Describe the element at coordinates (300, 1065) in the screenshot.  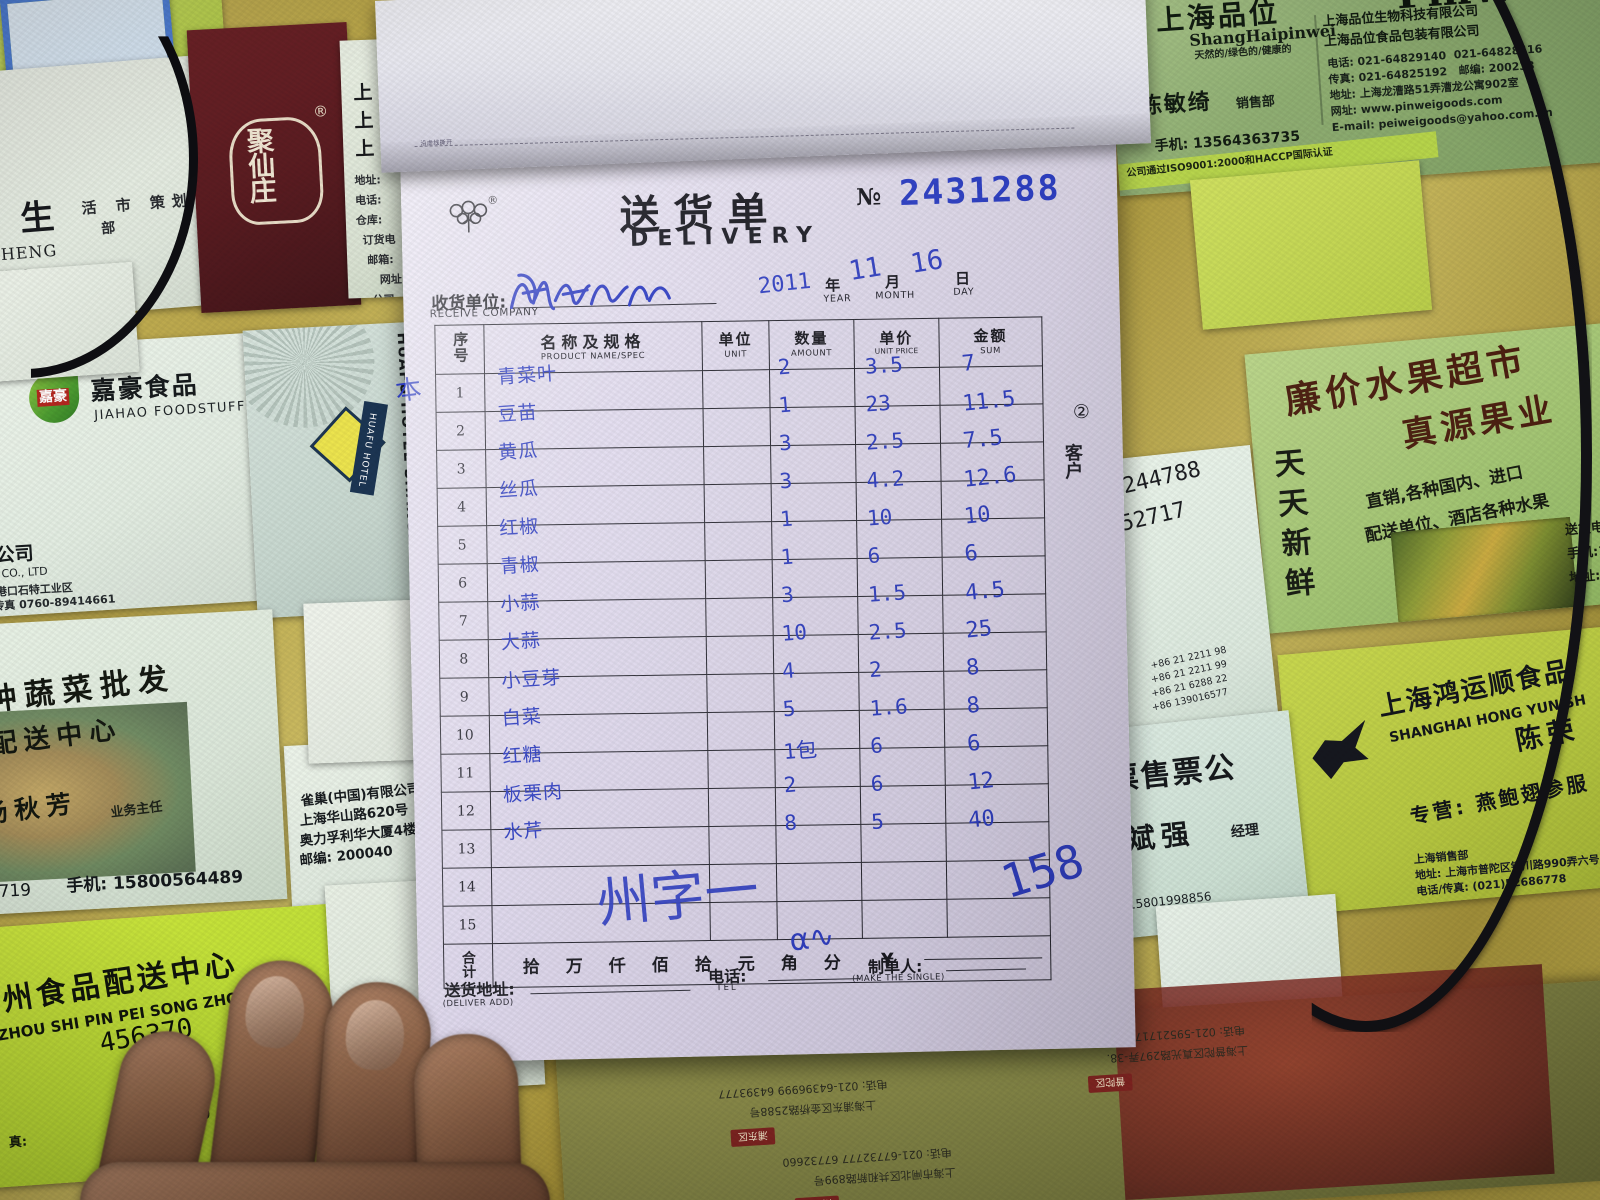
I see `hand` at that location.